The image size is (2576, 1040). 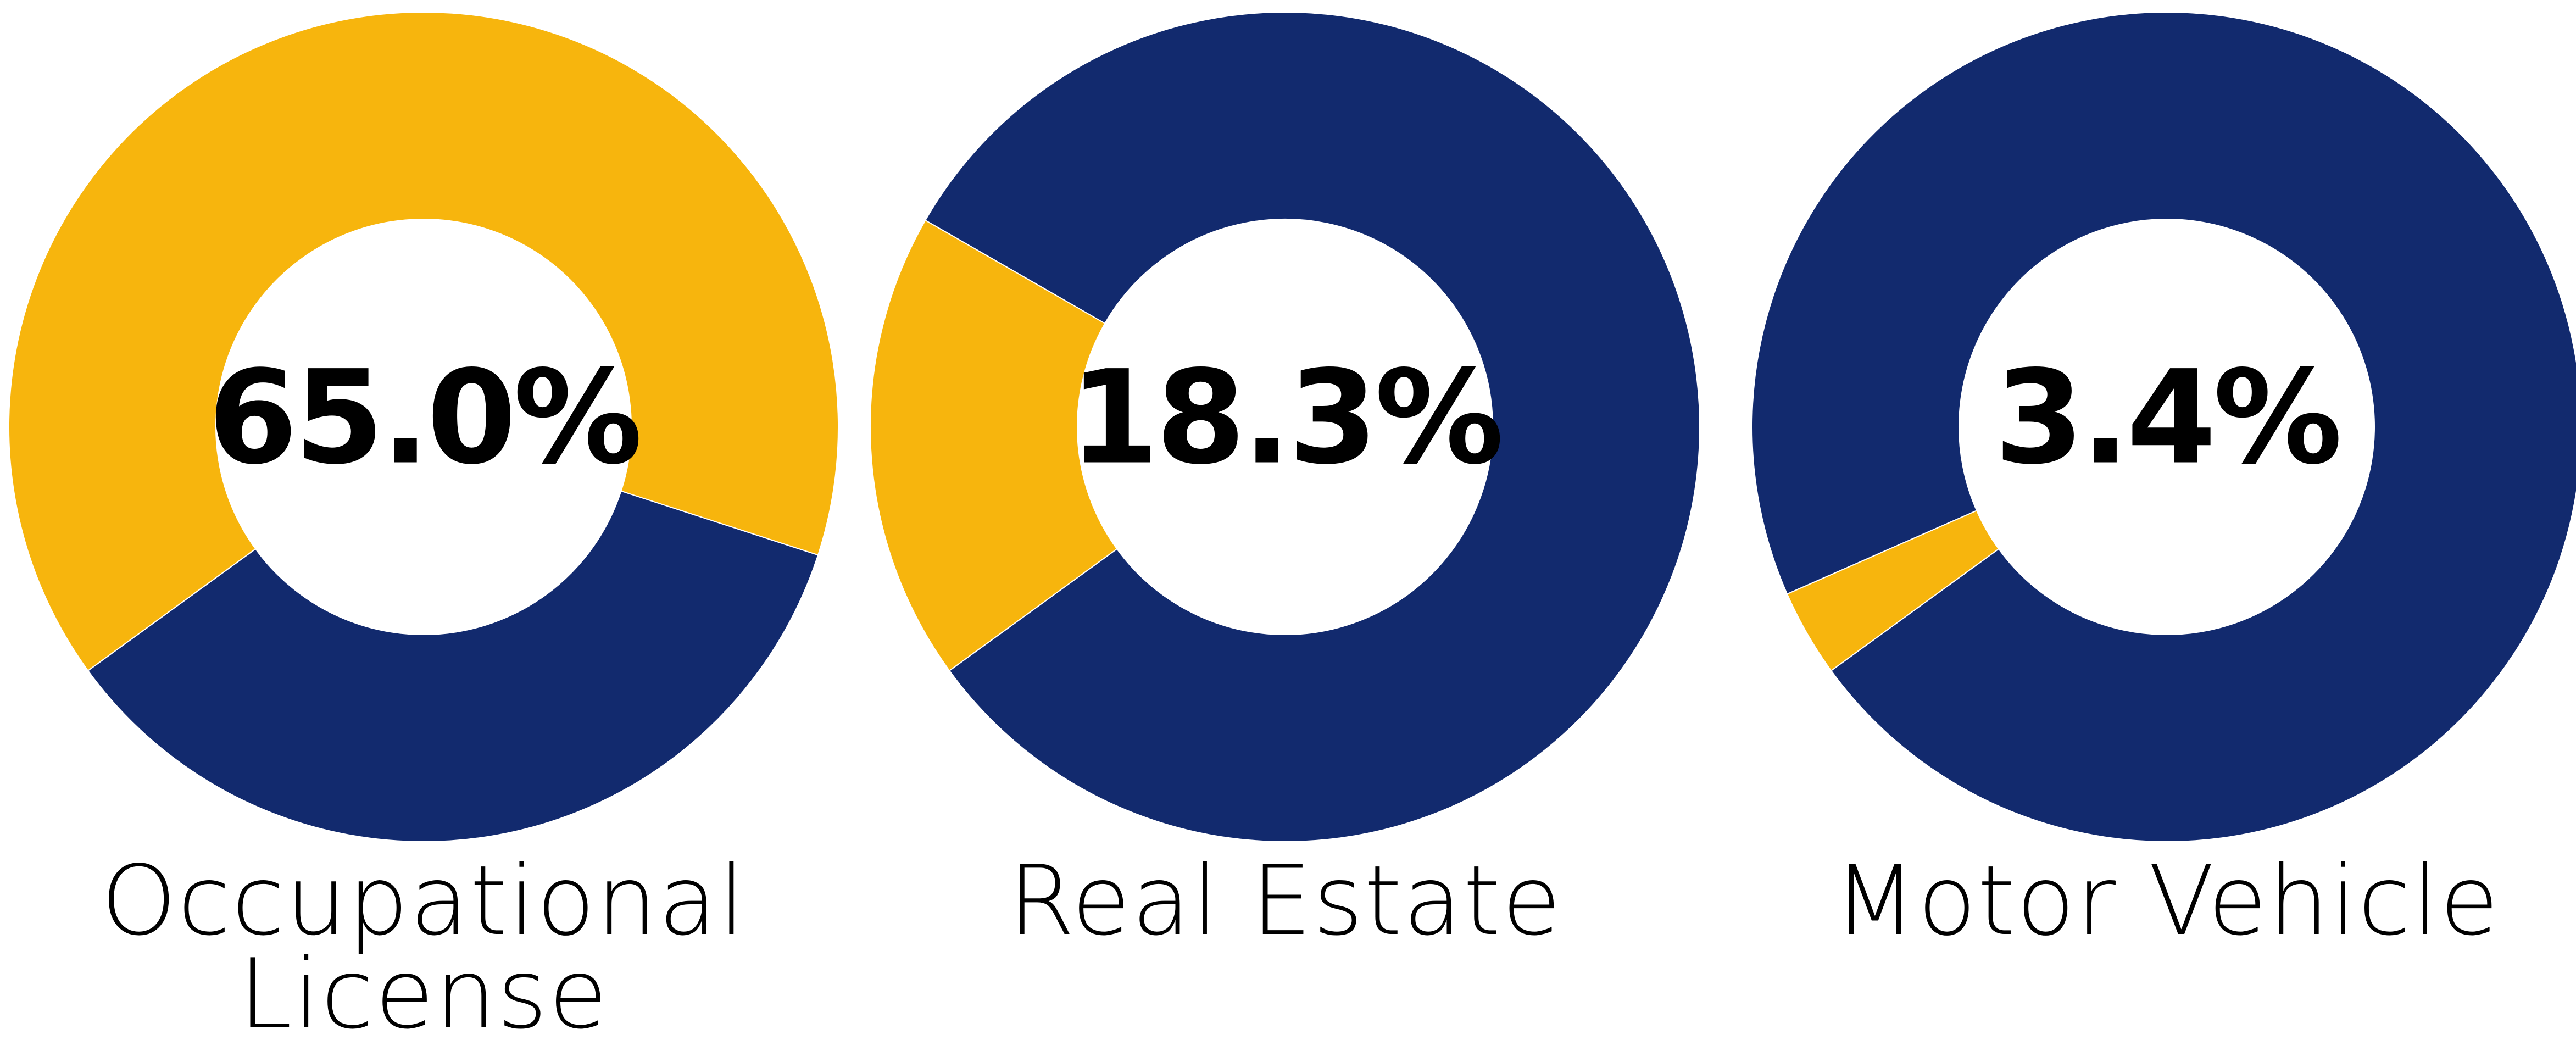 I want to click on category-label: Real Estate, so click(x=1285, y=901).